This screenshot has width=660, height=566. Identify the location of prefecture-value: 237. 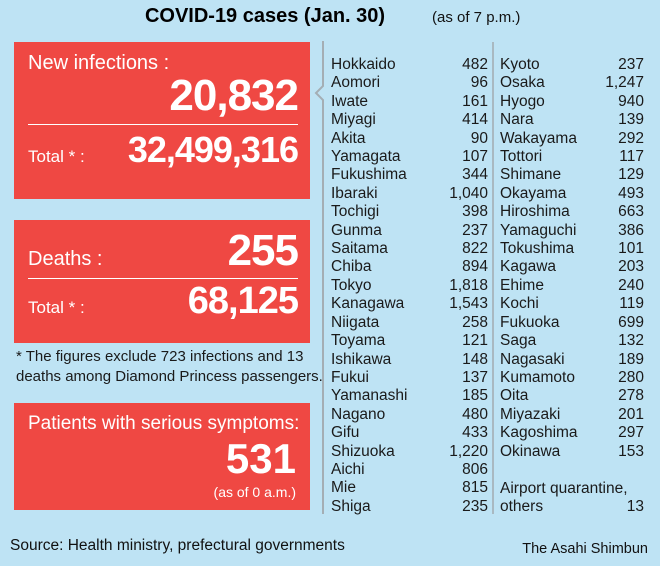
(475, 230).